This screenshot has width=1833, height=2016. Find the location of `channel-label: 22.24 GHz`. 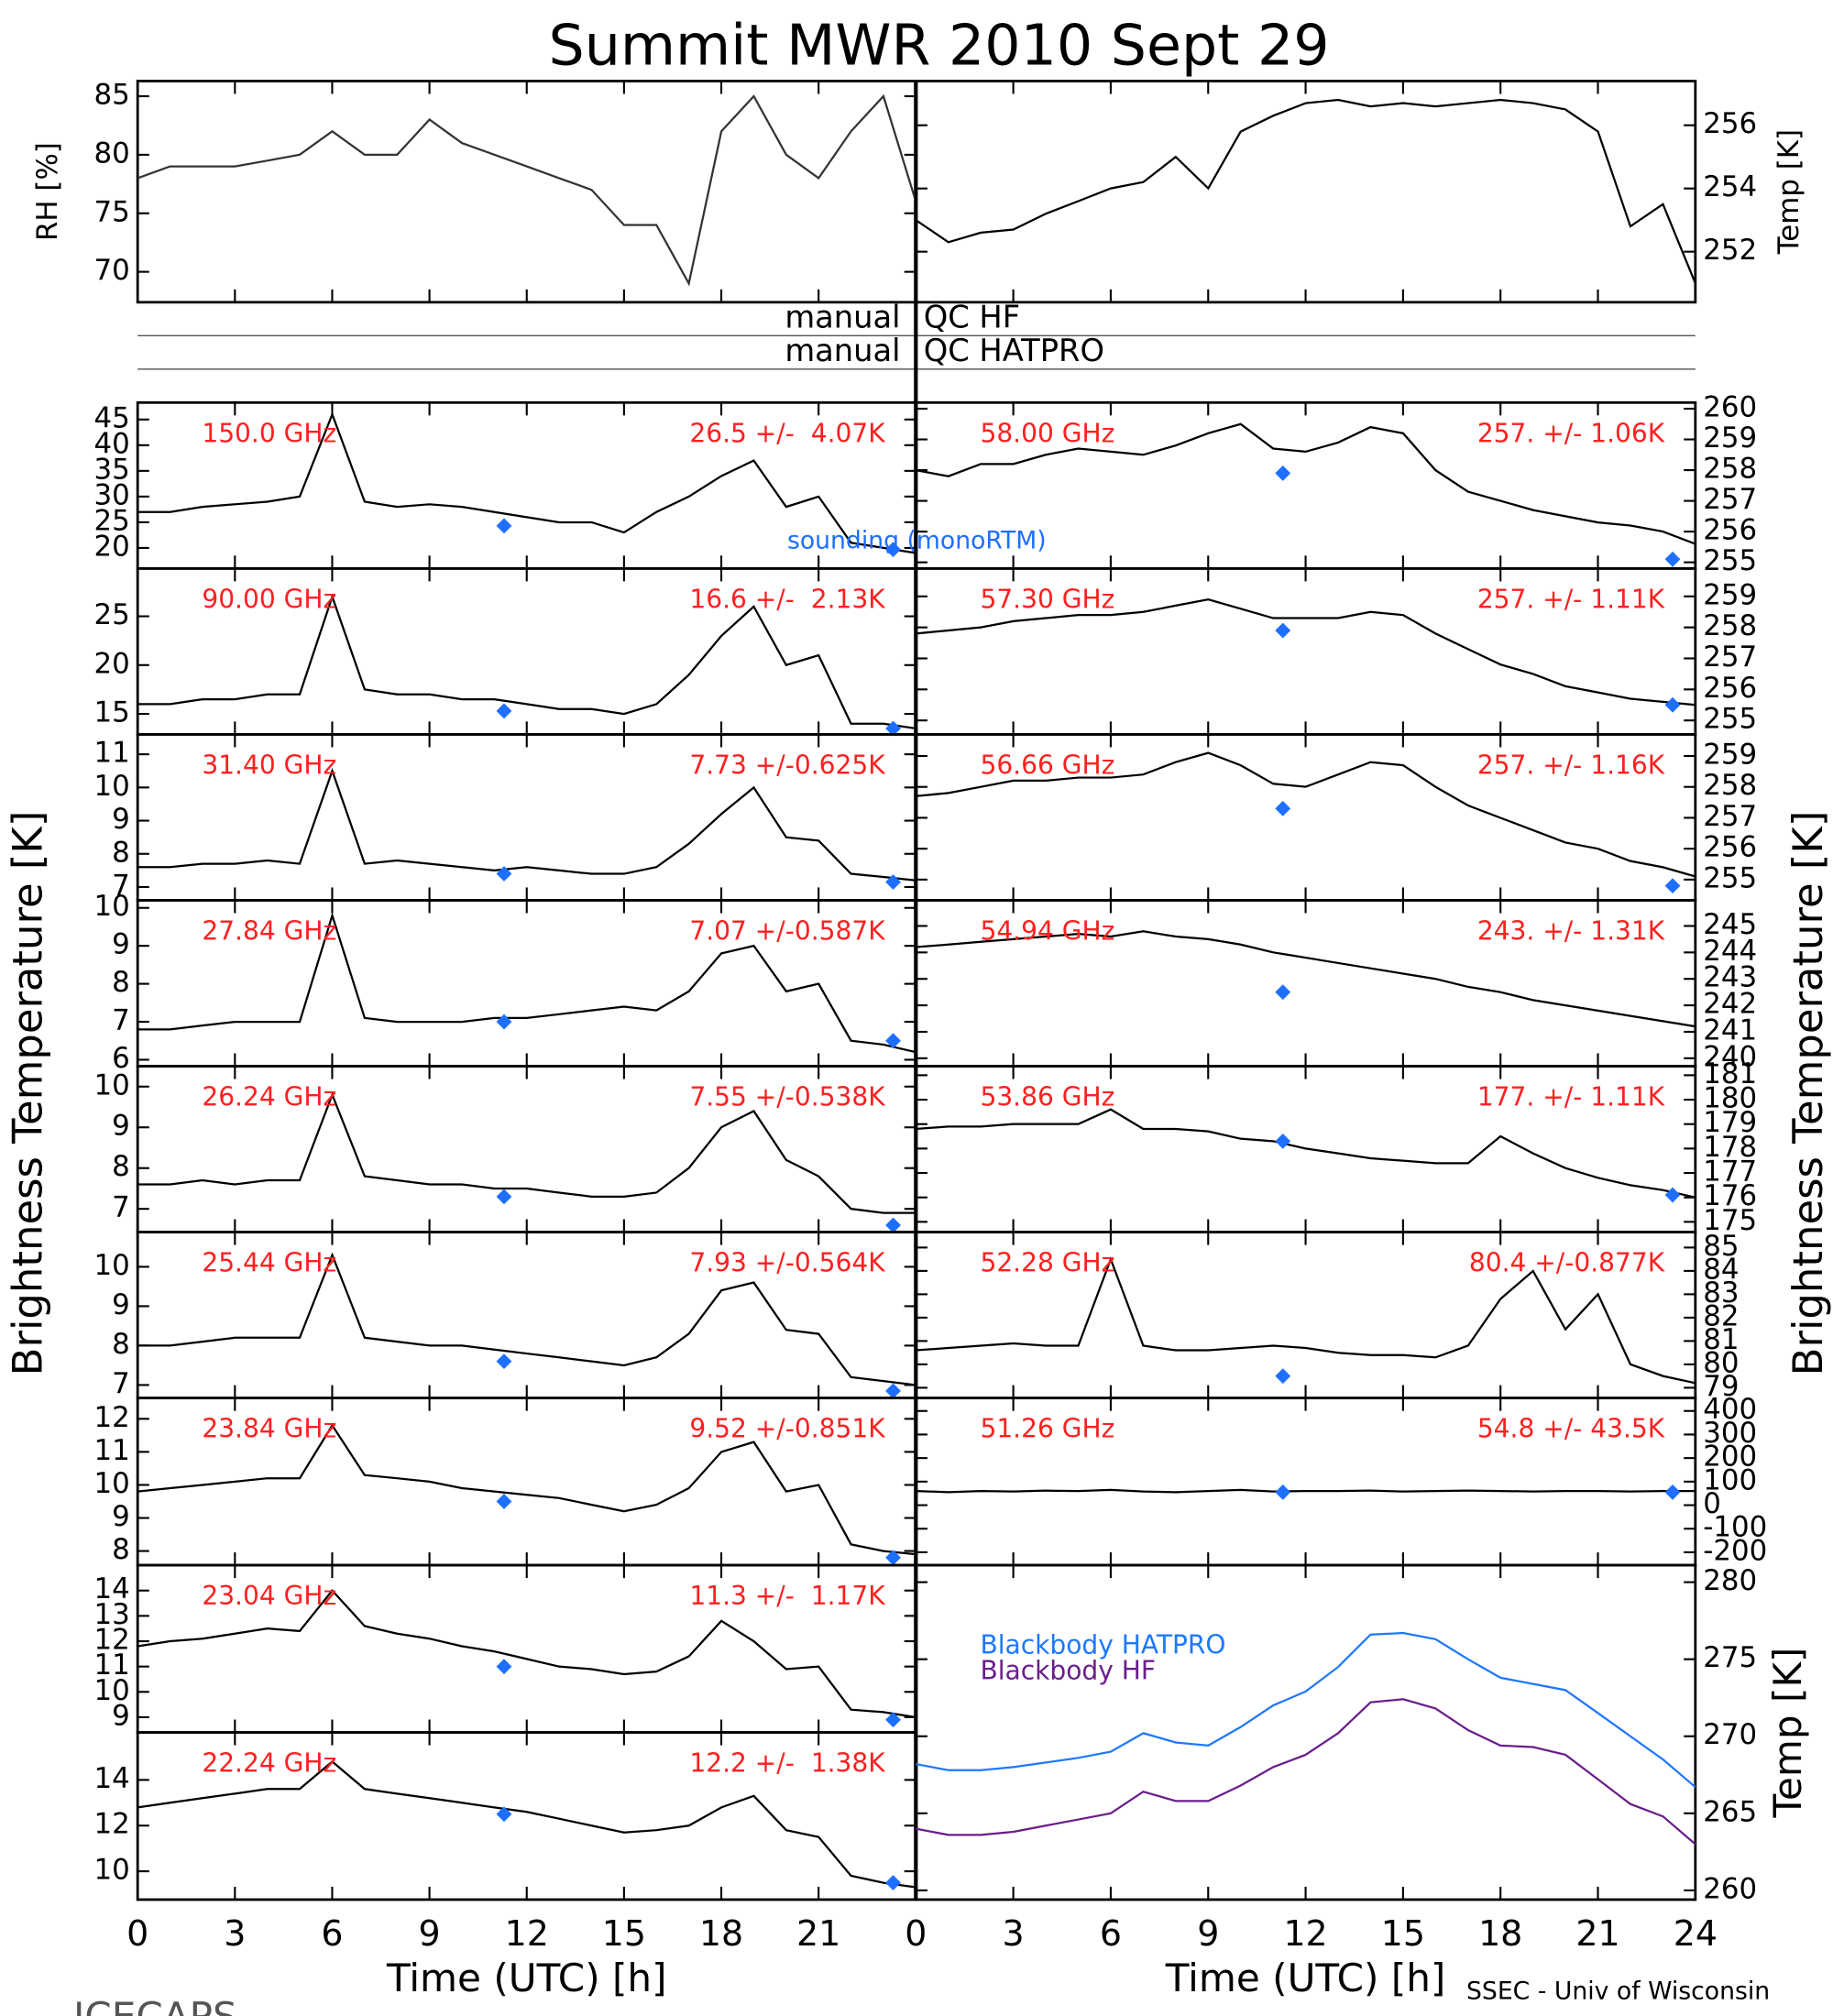

channel-label: 22.24 GHz is located at coordinates (269, 1763).